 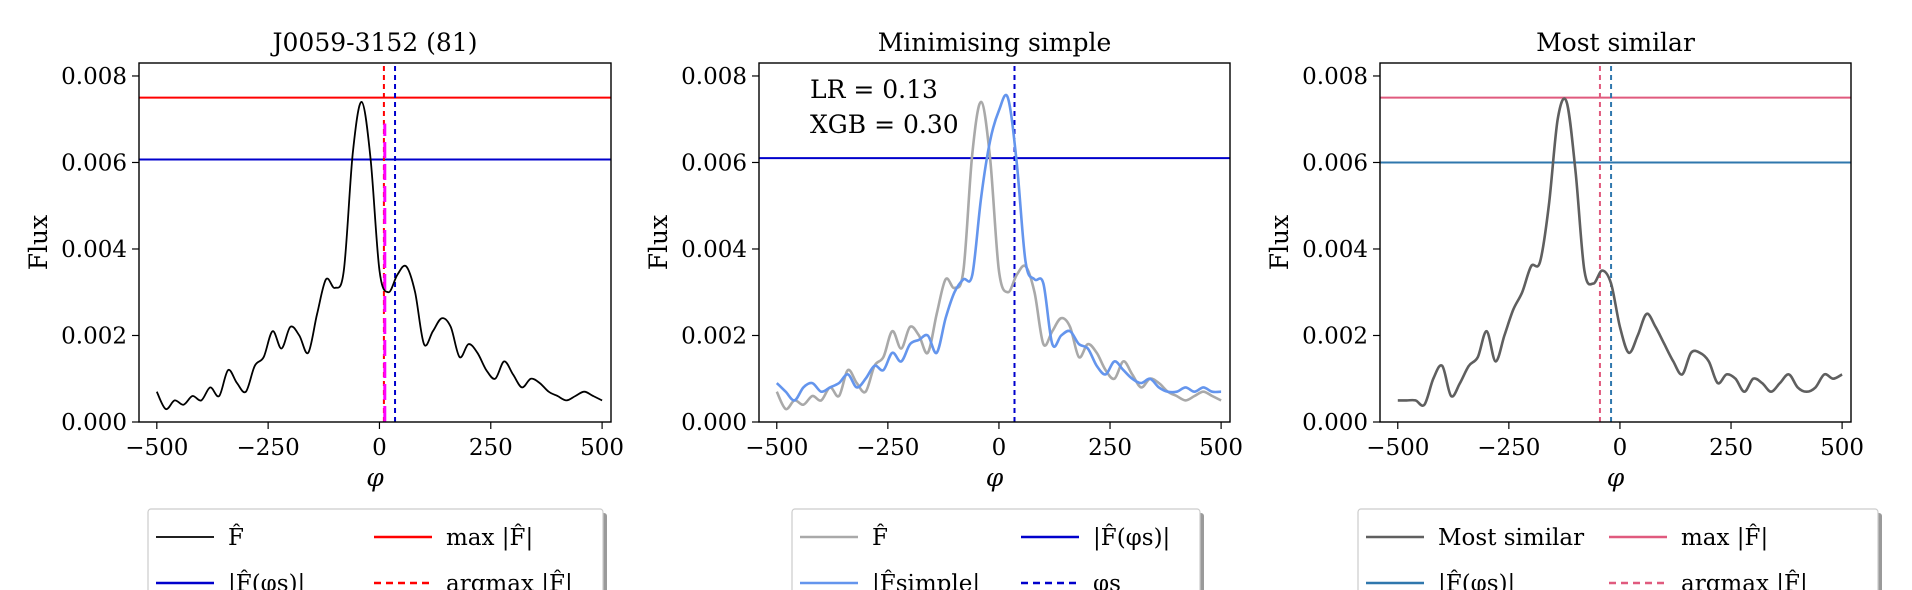 What do you see at coordinates (926, 580) in the screenshot?
I see `legend-label: |F̂simple|` at bounding box center [926, 580].